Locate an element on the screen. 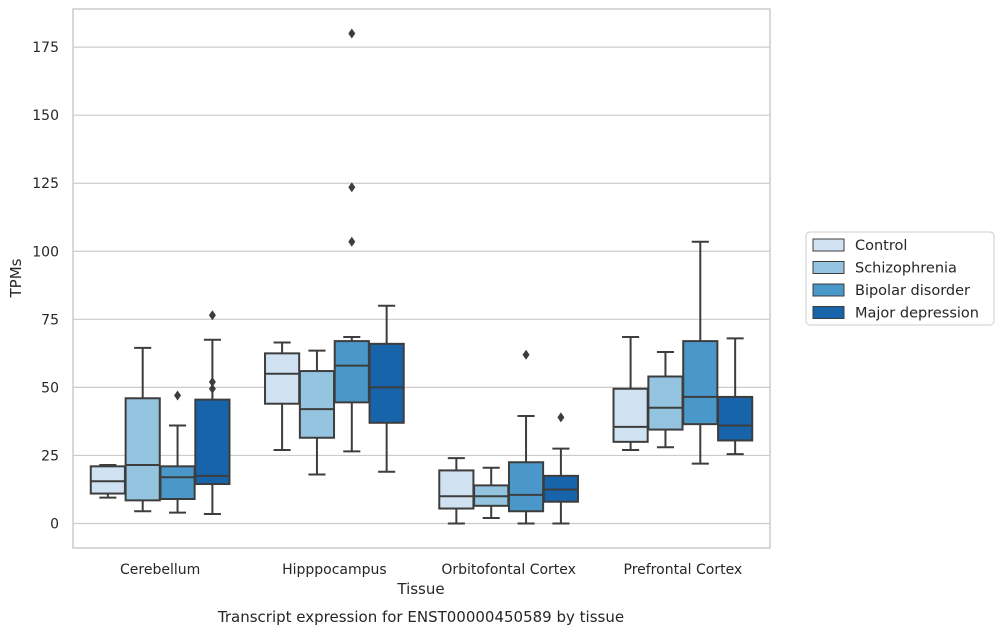 The image size is (1002, 634). x-tick-label: Prefrontal Cortex is located at coordinates (683, 570).